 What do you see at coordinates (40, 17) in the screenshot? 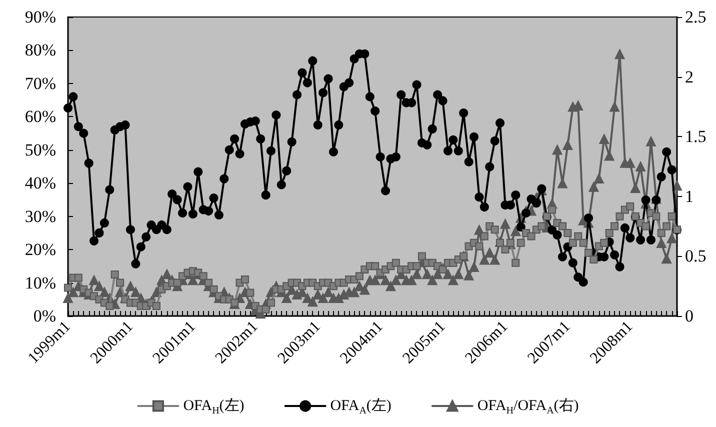
I see `y-tick-label: 90%` at bounding box center [40, 17].